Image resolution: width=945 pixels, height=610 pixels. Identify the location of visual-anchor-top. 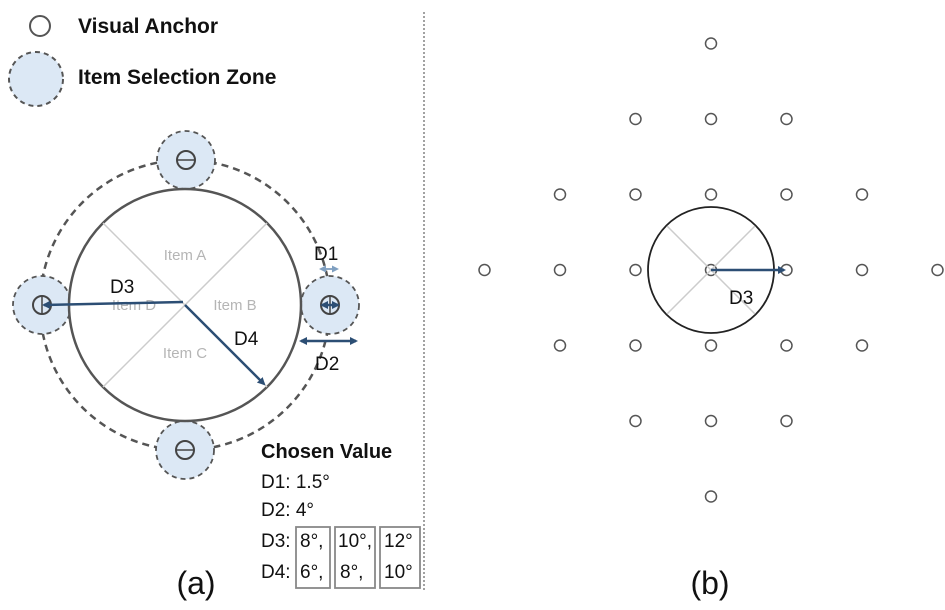
(186, 160).